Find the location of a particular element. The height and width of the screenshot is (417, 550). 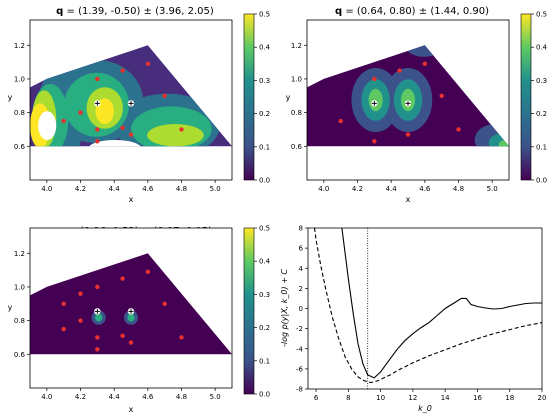

panel-2-colorbar-bar is located at coordinates (526, 97).